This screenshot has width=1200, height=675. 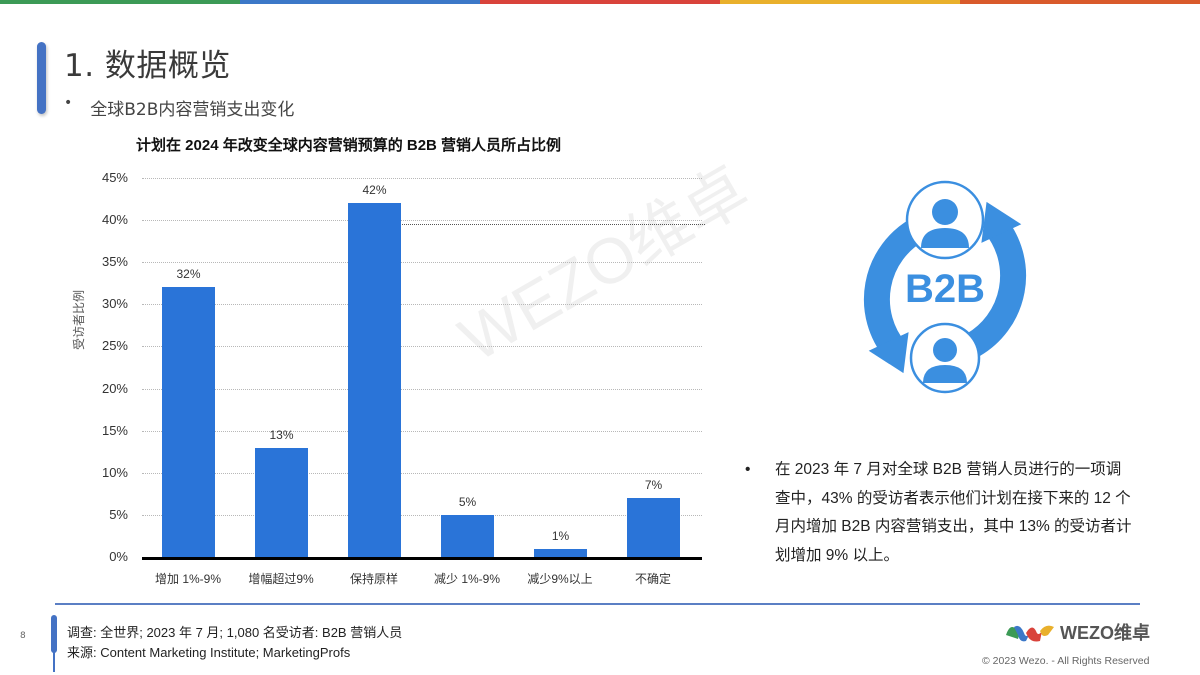 What do you see at coordinates (114, 220) in the screenshot?
I see `y-tick-label: 40%` at bounding box center [114, 220].